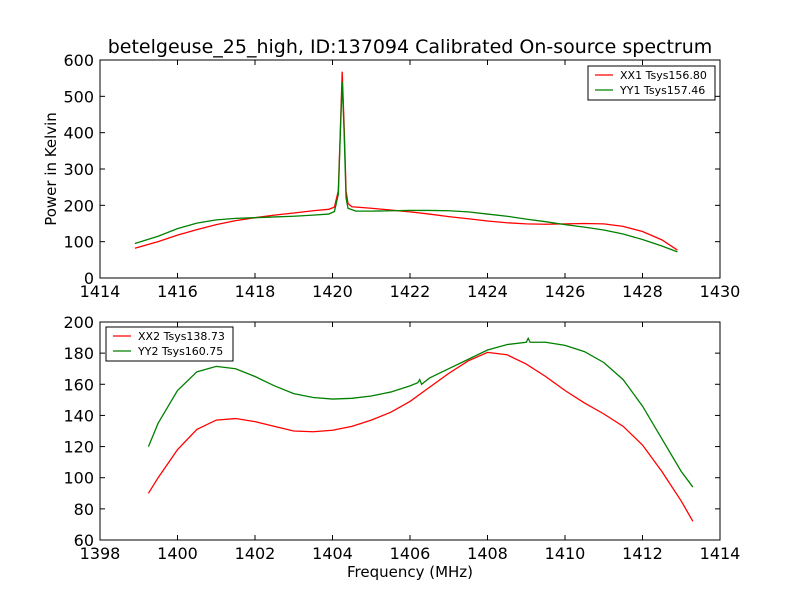  What do you see at coordinates (642, 553) in the screenshot?
I see `x-tick-label: 1412` at bounding box center [642, 553].